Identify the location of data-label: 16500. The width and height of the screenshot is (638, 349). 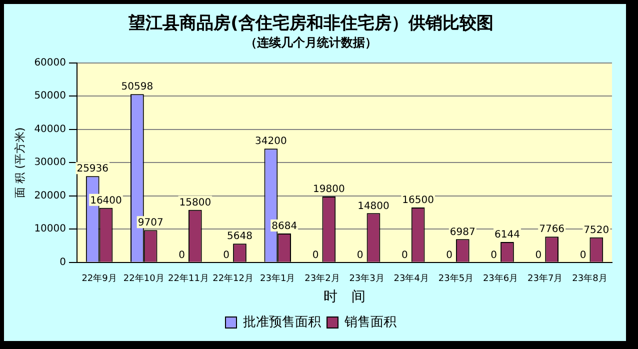
(418, 200).